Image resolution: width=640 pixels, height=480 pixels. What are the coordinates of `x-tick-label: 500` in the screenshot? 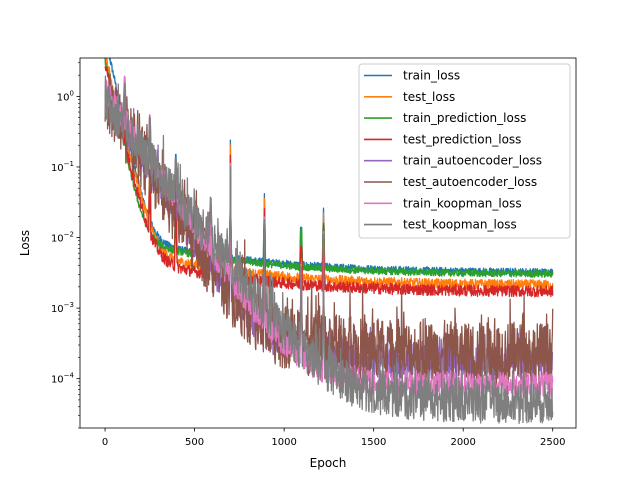 It's located at (194, 442).